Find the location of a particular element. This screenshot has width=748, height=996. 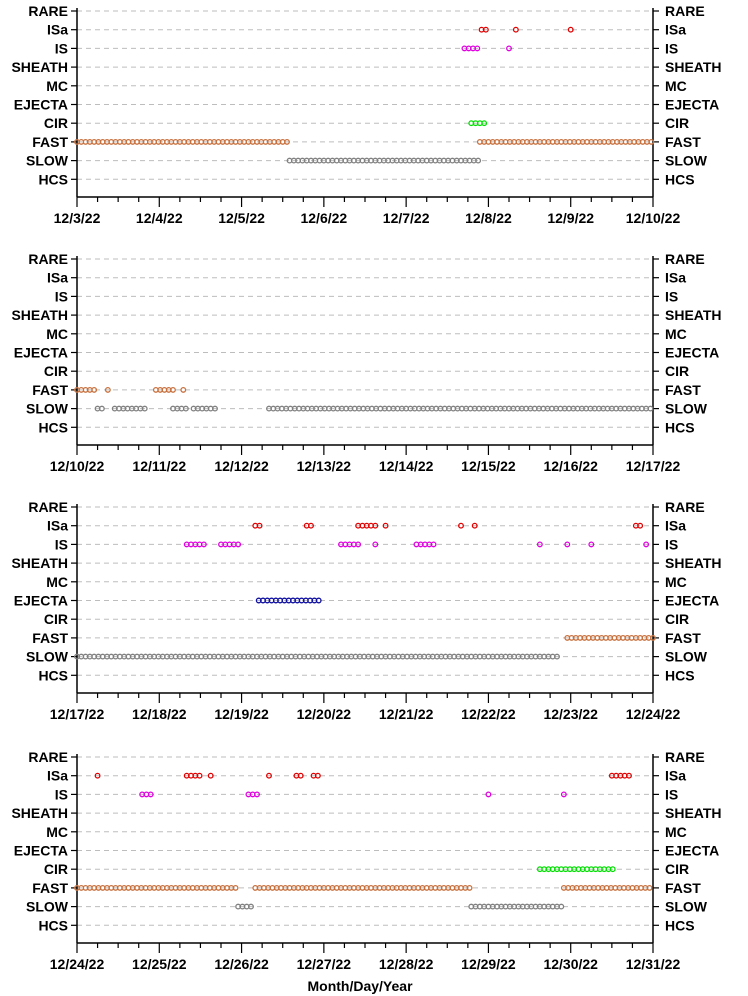

x-tick-label: 12/27/22 is located at coordinates (324, 964).